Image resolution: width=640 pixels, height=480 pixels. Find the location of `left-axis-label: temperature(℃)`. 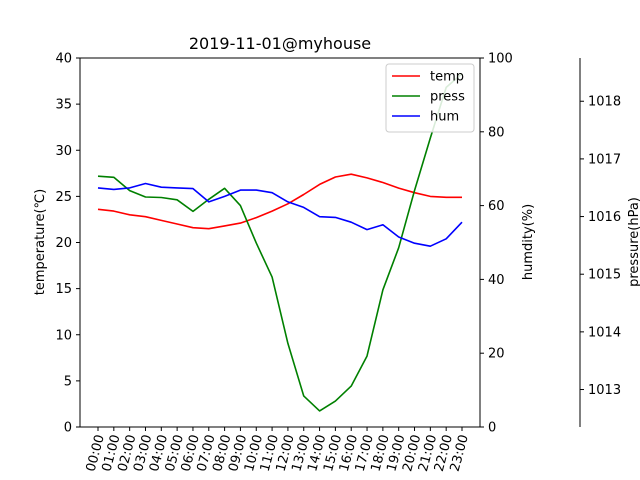

left-axis-label: temperature(℃) is located at coordinates (40, 242).